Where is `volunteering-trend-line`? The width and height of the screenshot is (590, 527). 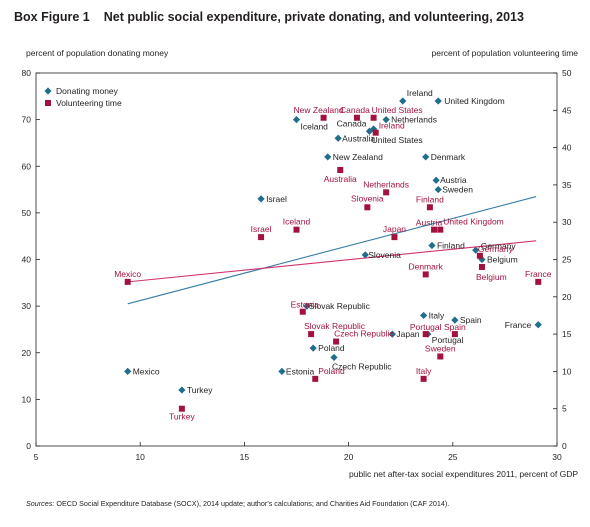
volunteering-trend-line is located at coordinates (332, 261).